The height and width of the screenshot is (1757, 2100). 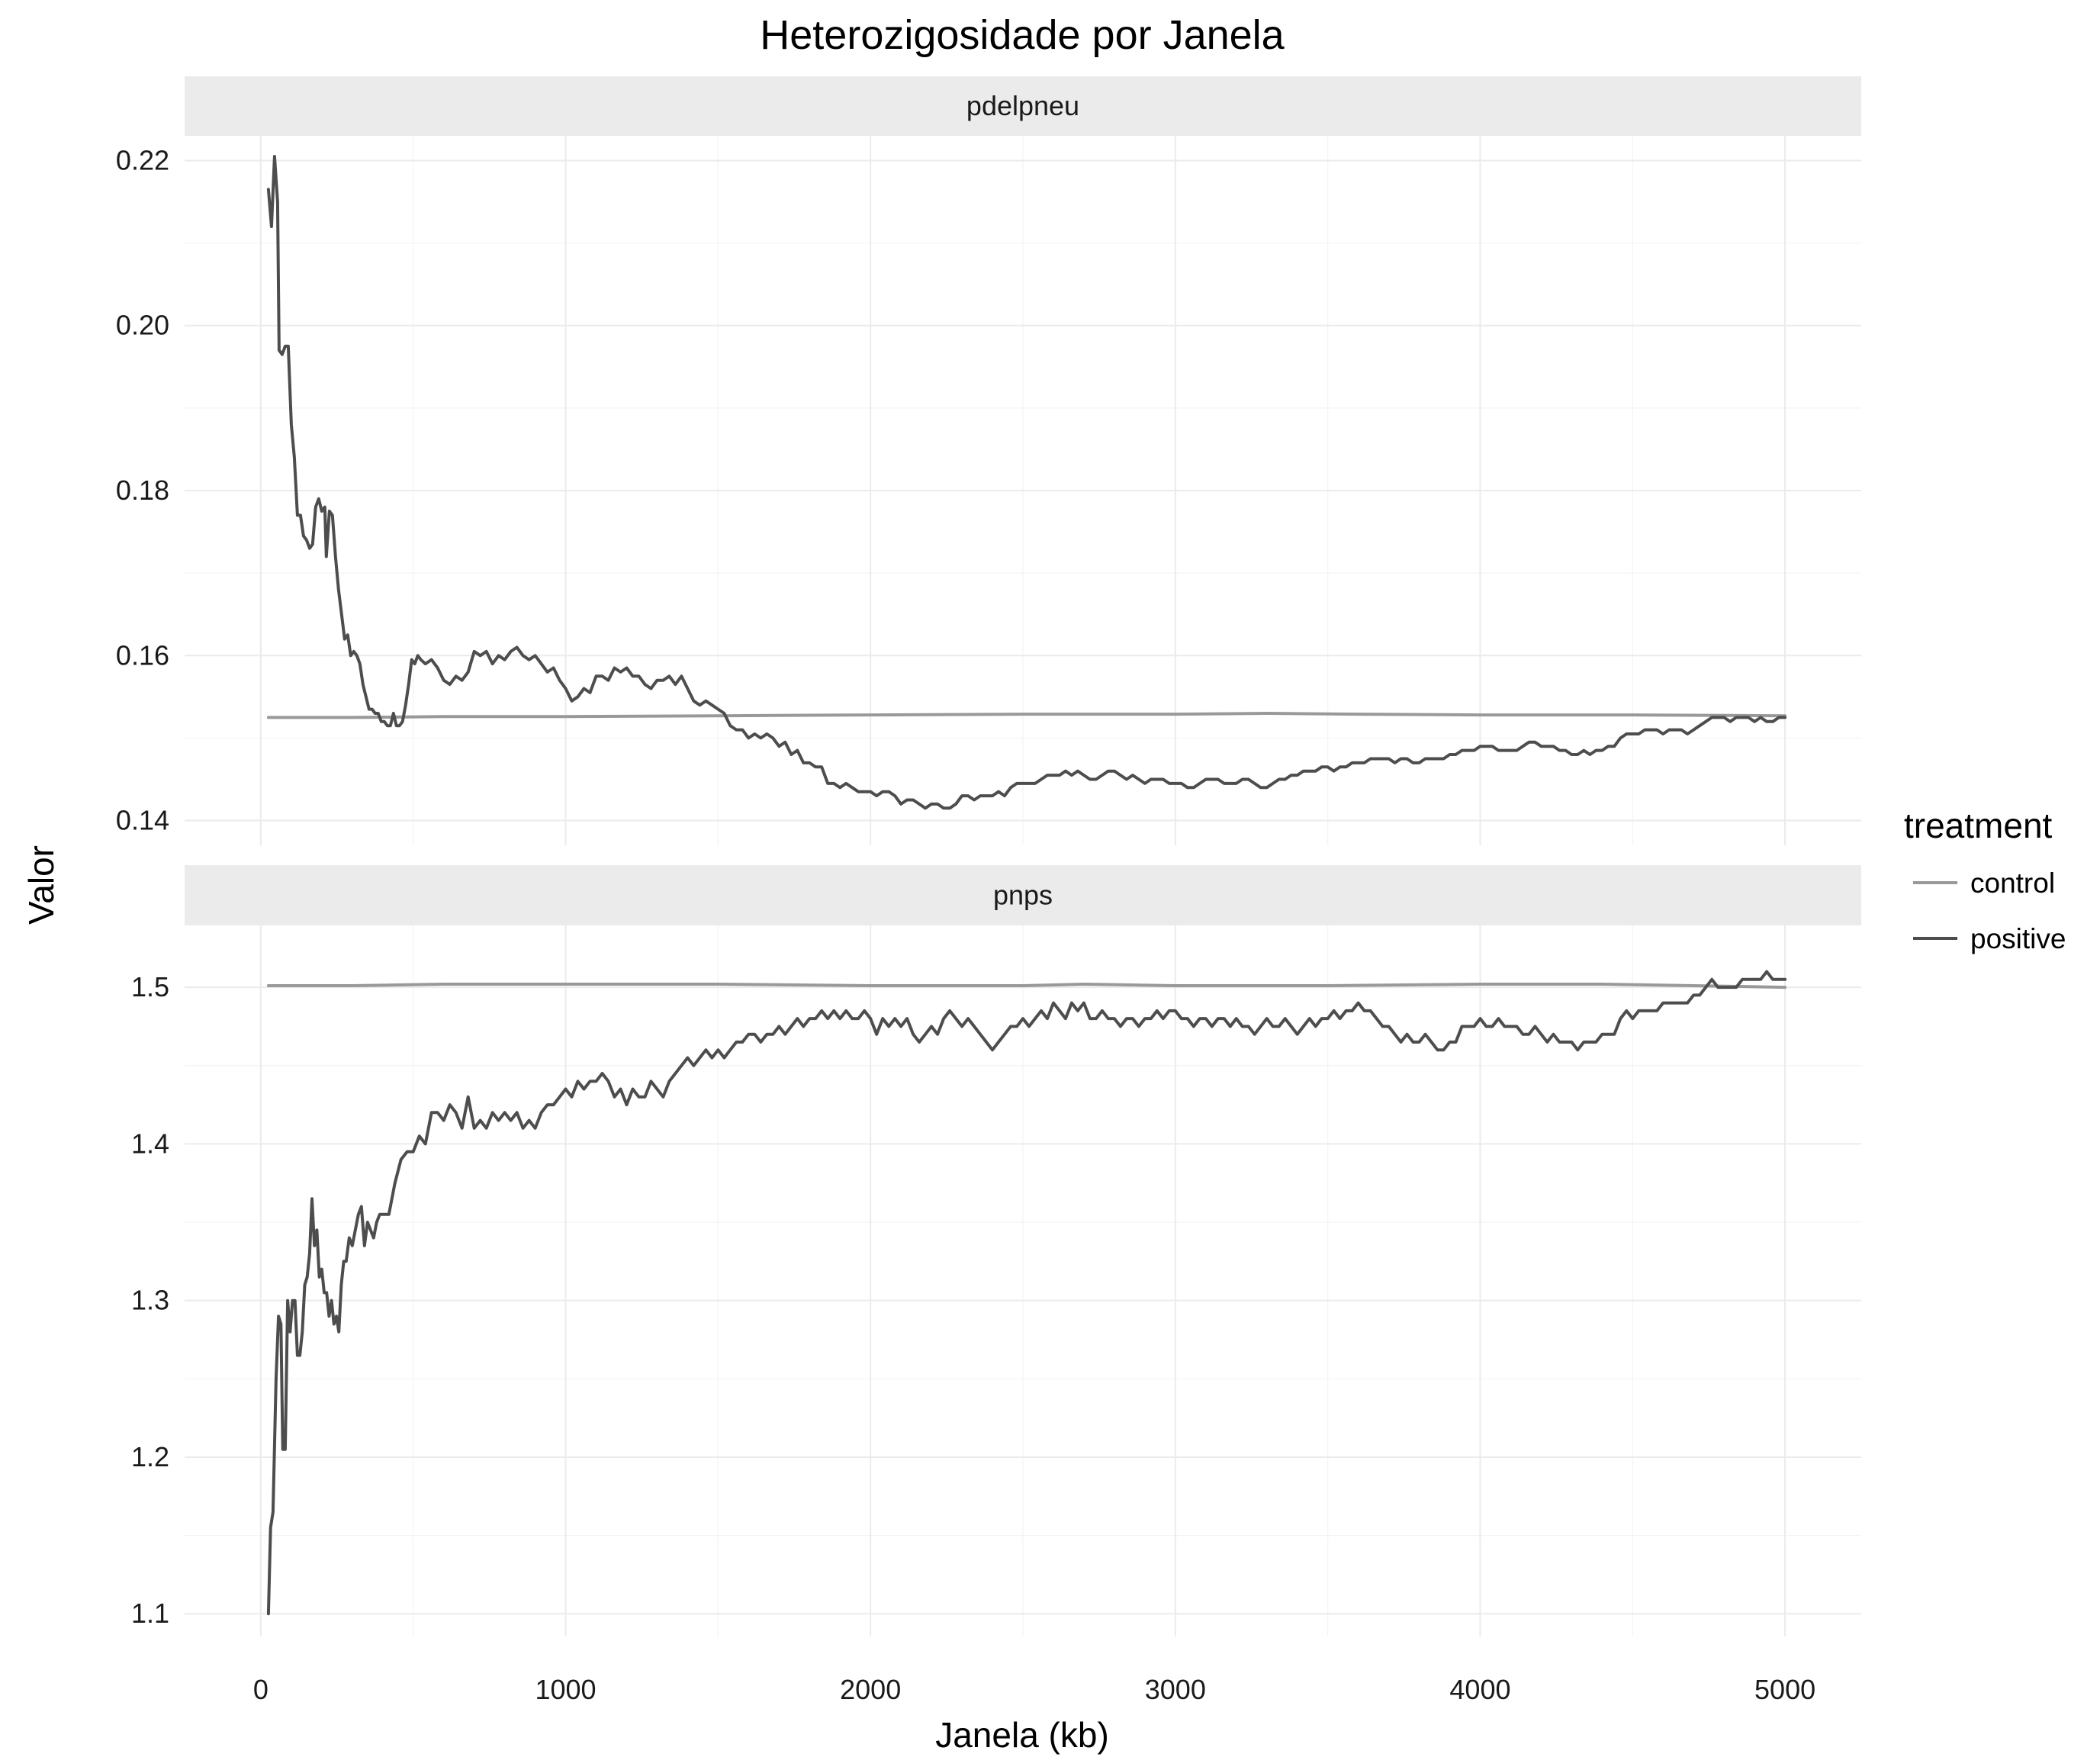 I want to click on y-tick-label: 0.18, so click(x=142, y=490).